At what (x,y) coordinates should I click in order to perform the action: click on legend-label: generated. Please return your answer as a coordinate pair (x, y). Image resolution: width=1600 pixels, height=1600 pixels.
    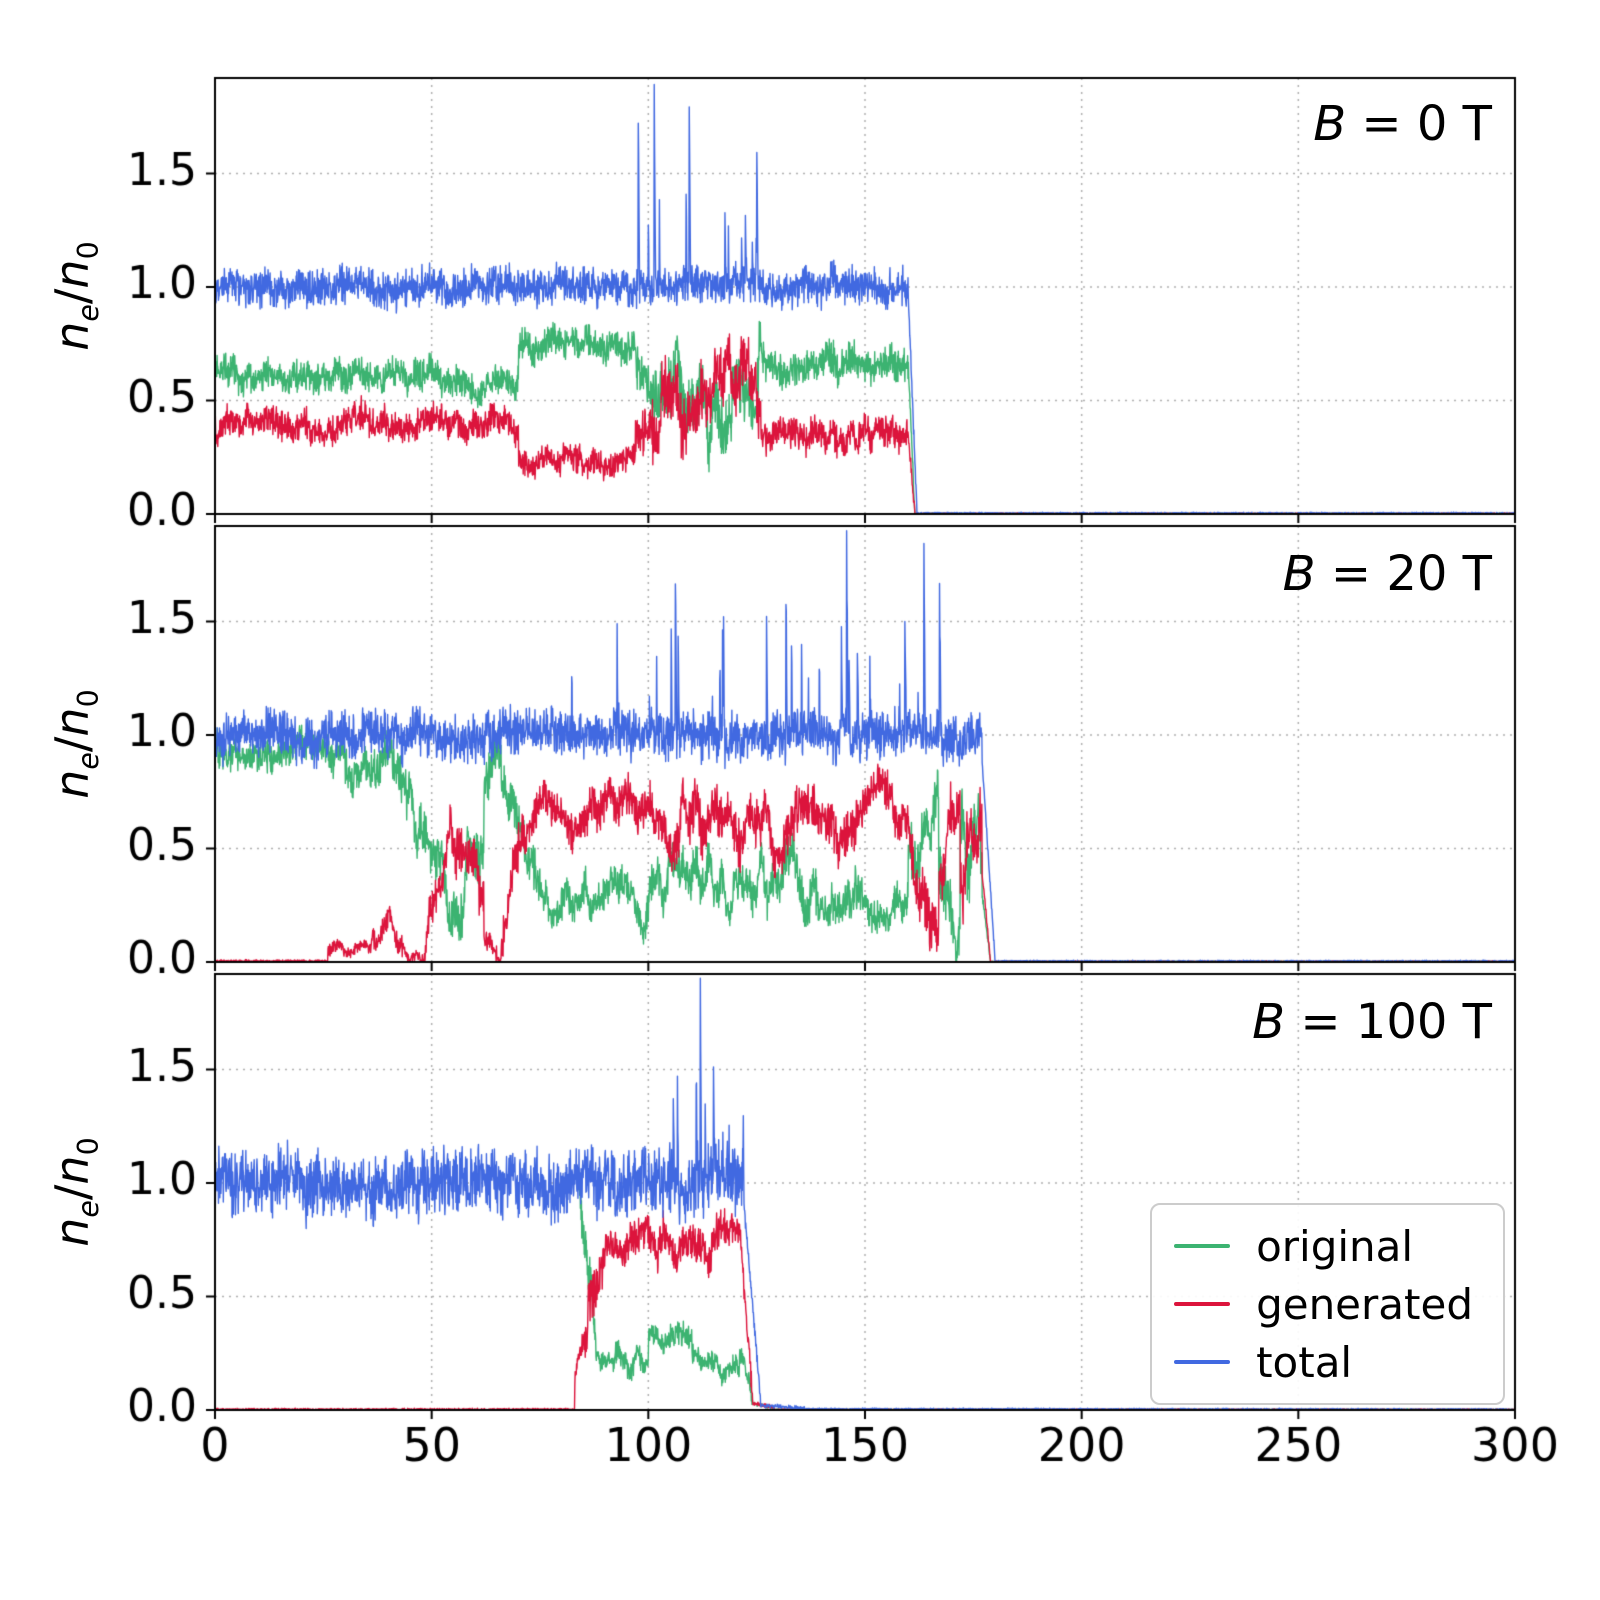
    Looking at the image, I should click on (1364, 1304).